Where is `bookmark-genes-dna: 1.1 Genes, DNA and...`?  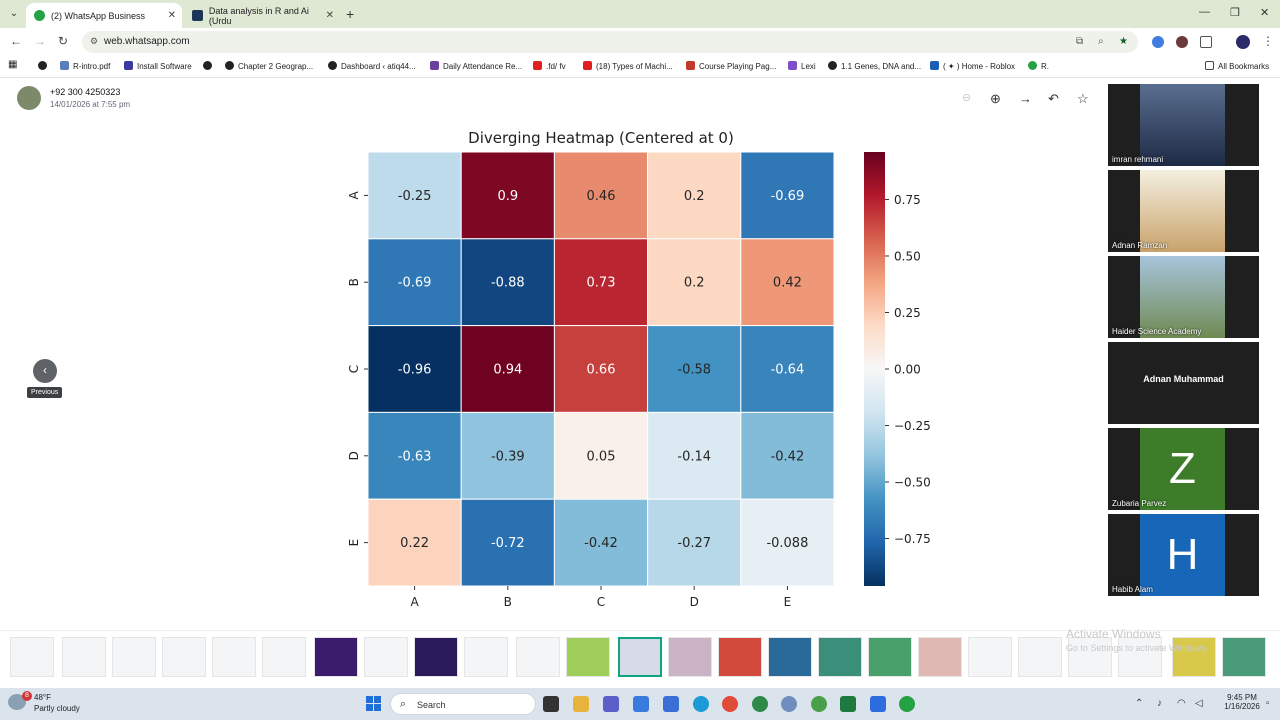 bookmark-genes-dna: 1.1 Genes, DNA and... is located at coordinates (874, 66).